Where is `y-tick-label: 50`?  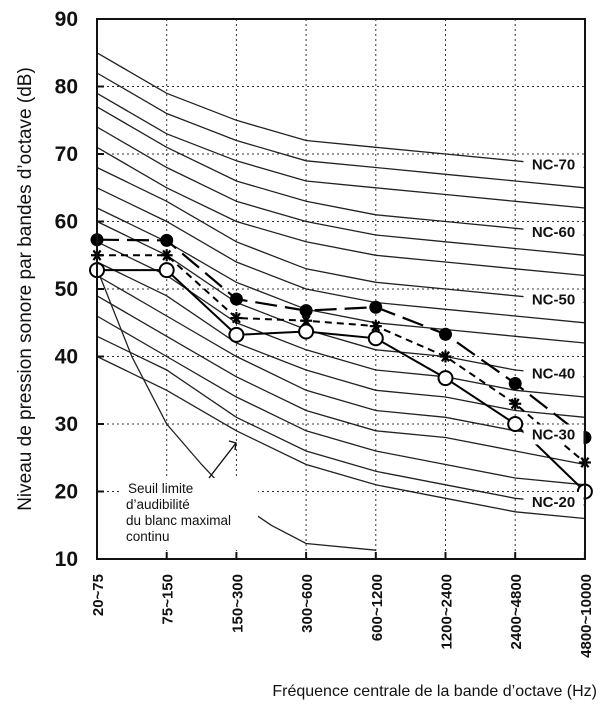 y-tick-label: 50 is located at coordinates (66, 289).